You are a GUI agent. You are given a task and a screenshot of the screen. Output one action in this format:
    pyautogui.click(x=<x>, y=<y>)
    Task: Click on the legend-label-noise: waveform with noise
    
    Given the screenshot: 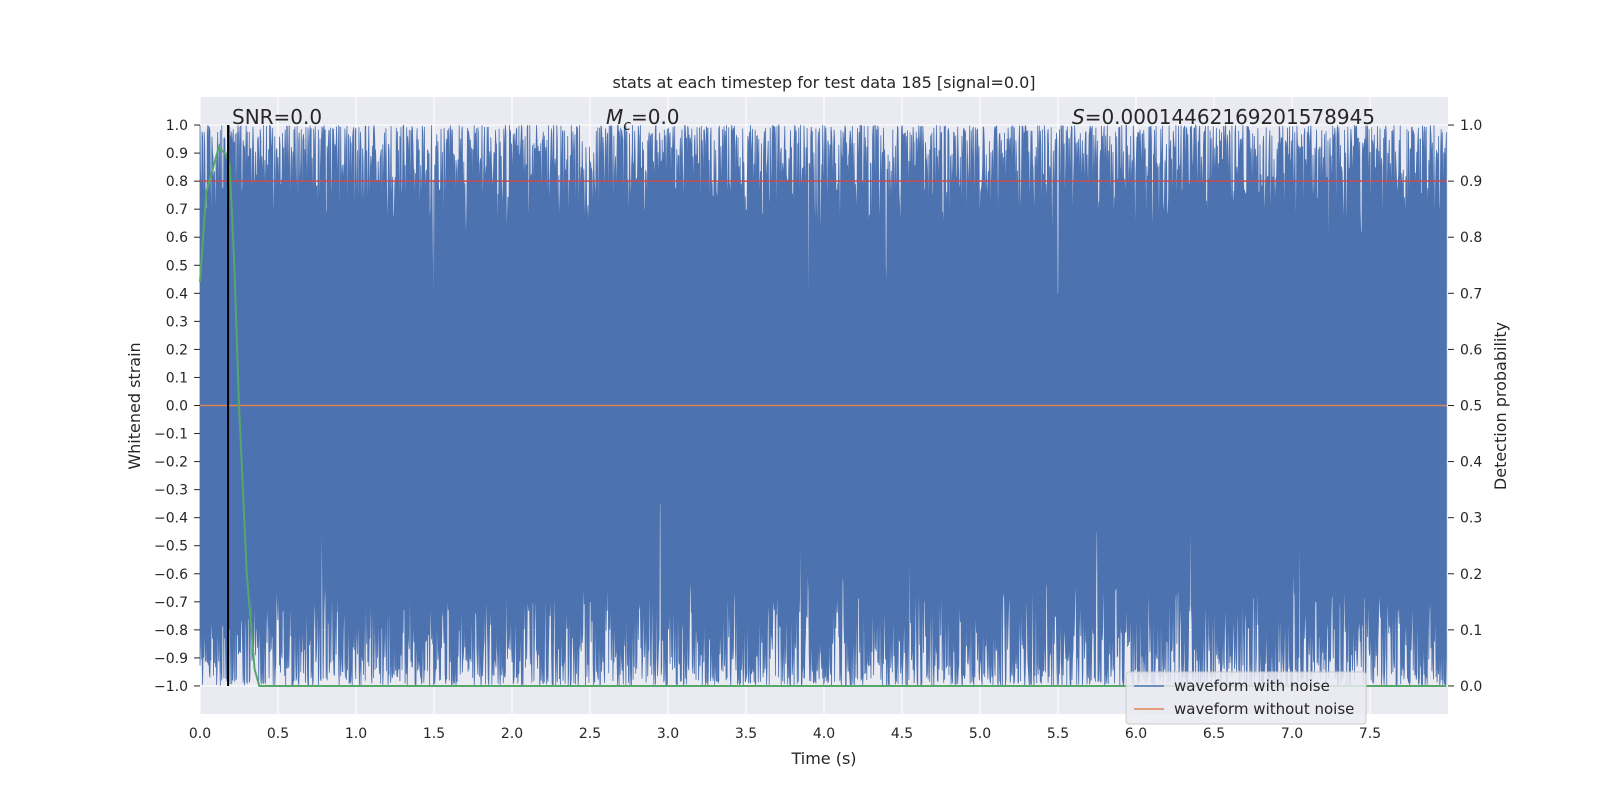 What is the action you would take?
    pyautogui.click(x=1252, y=686)
    